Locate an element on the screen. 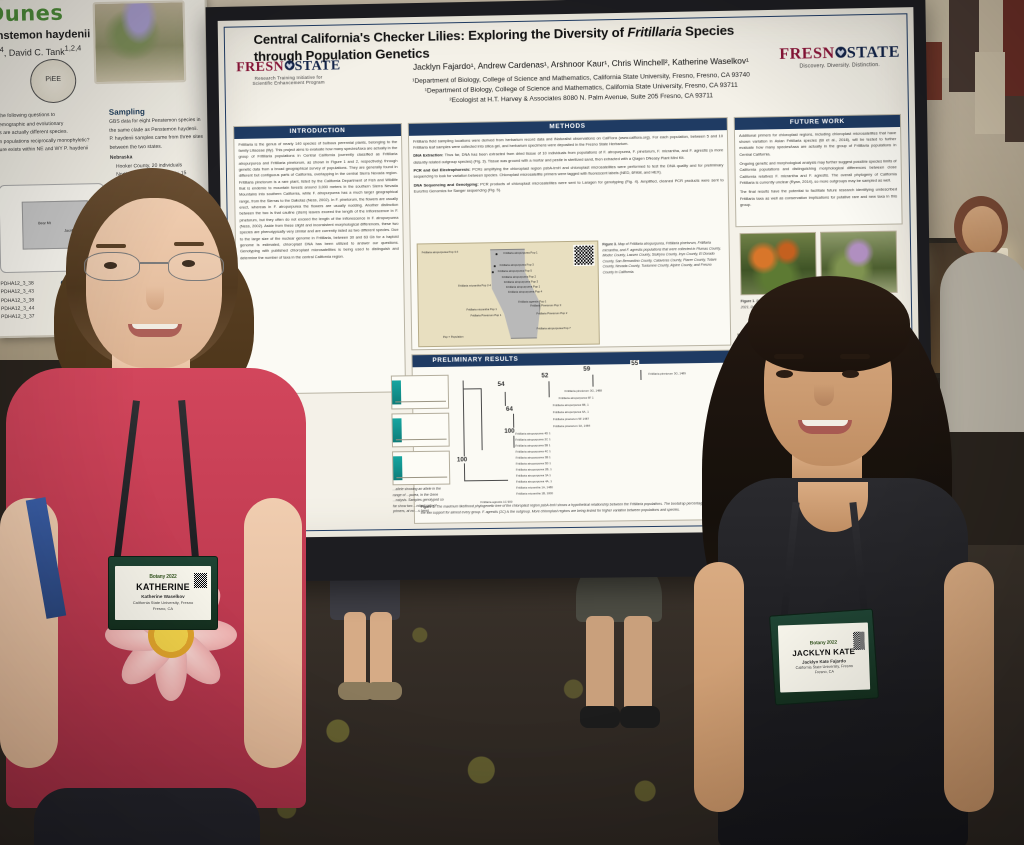 Image resolution: width=1024 pixels, height=845 pixels. katherine-arm-right is located at coordinates (273, 633).